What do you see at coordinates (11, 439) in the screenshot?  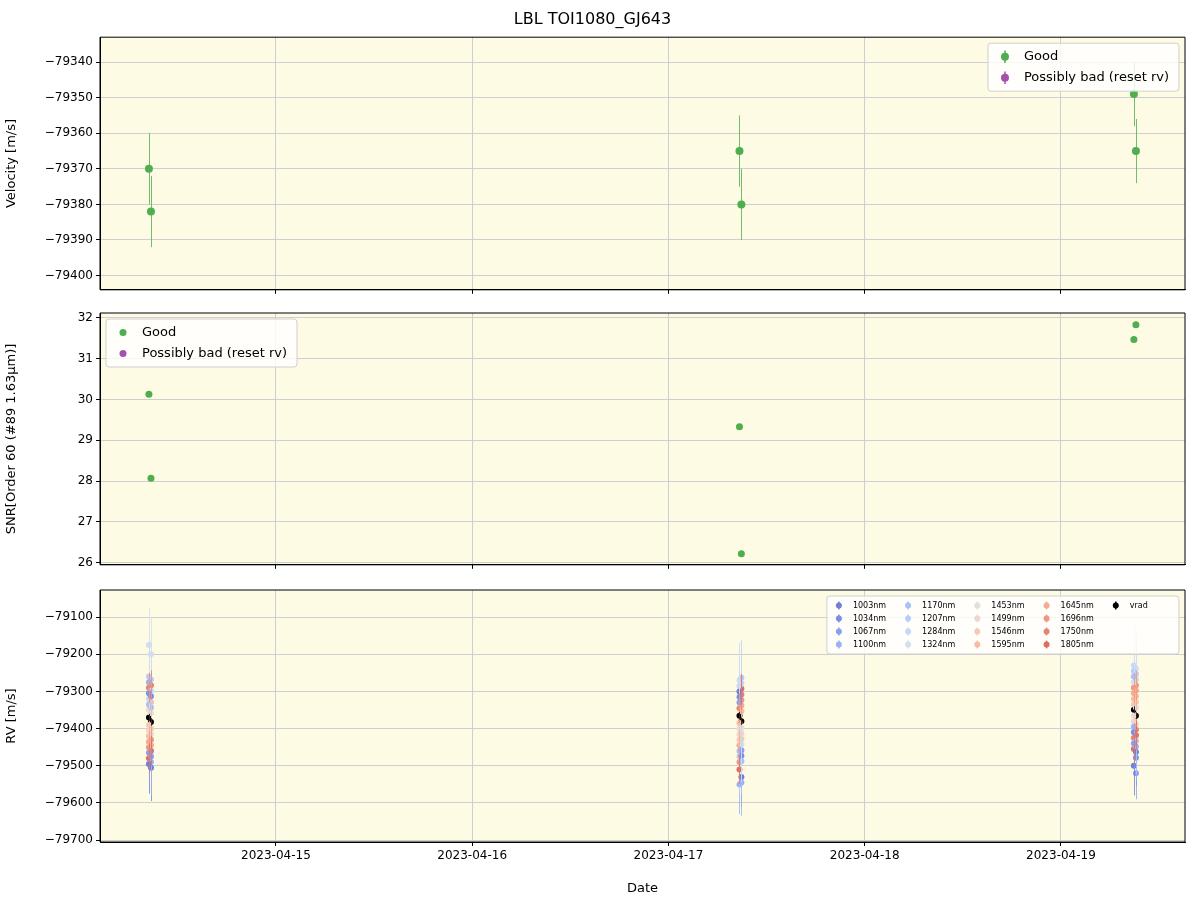 I see `y-axis-title: SNR[Order 60 (#89 1.63μm)]` at bounding box center [11, 439].